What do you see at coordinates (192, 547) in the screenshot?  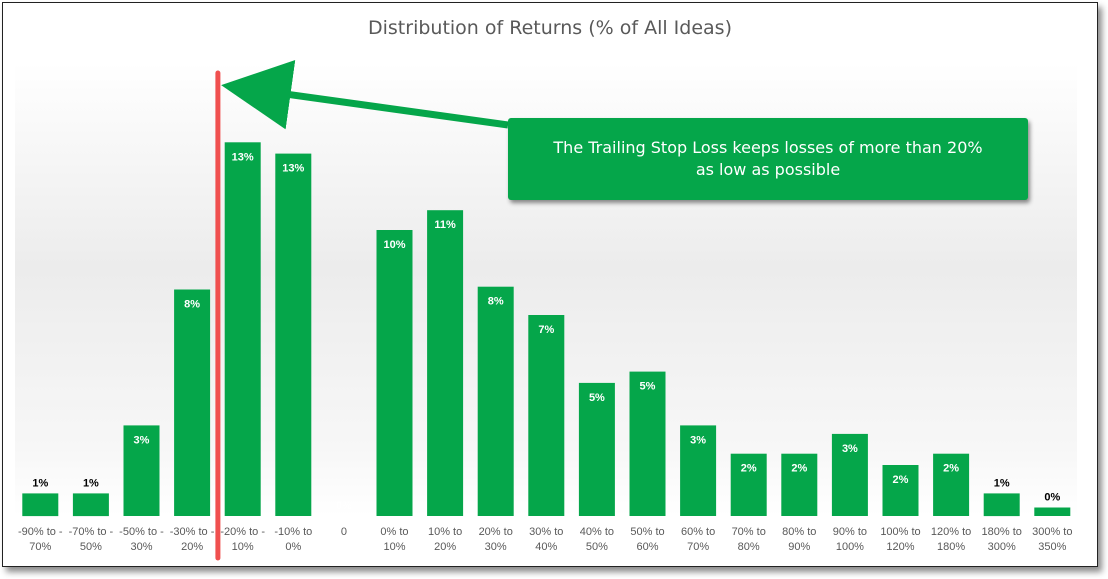 I see `tick-label-3-line-2: 20%` at bounding box center [192, 547].